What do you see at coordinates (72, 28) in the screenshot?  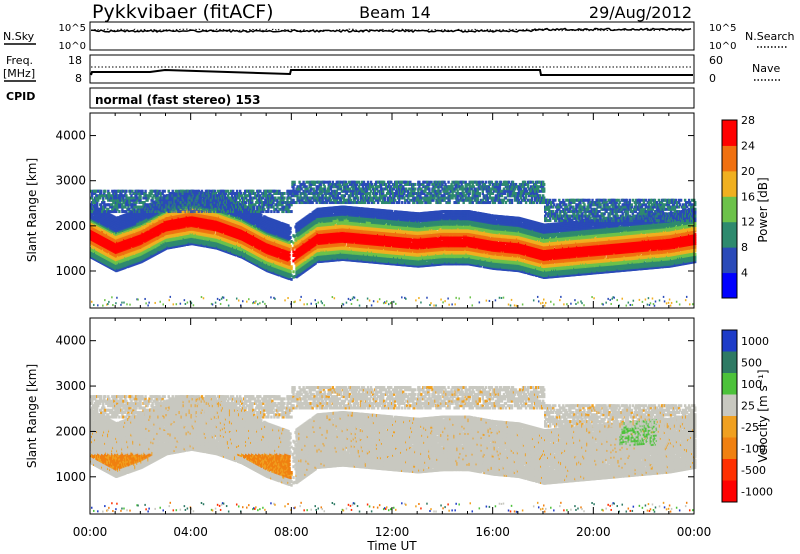 I see `noise-left-tick-top: 10^5` at bounding box center [72, 28].